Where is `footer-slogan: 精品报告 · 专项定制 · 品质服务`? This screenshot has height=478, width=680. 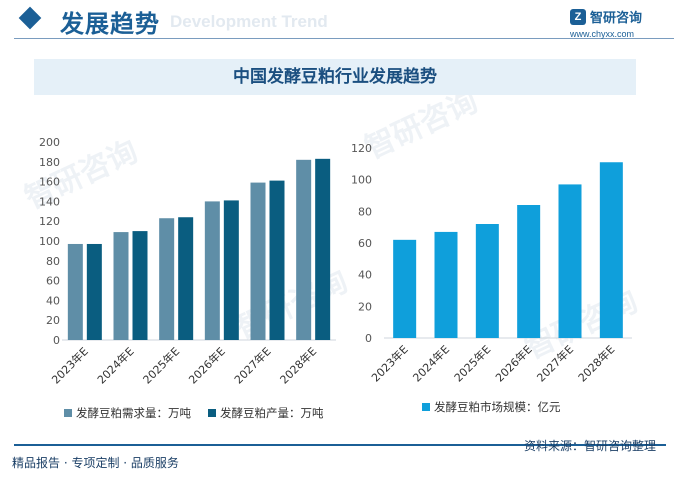 footer-slogan: 精品报告 · 专项定制 · 品质服务 is located at coordinates (95, 463).